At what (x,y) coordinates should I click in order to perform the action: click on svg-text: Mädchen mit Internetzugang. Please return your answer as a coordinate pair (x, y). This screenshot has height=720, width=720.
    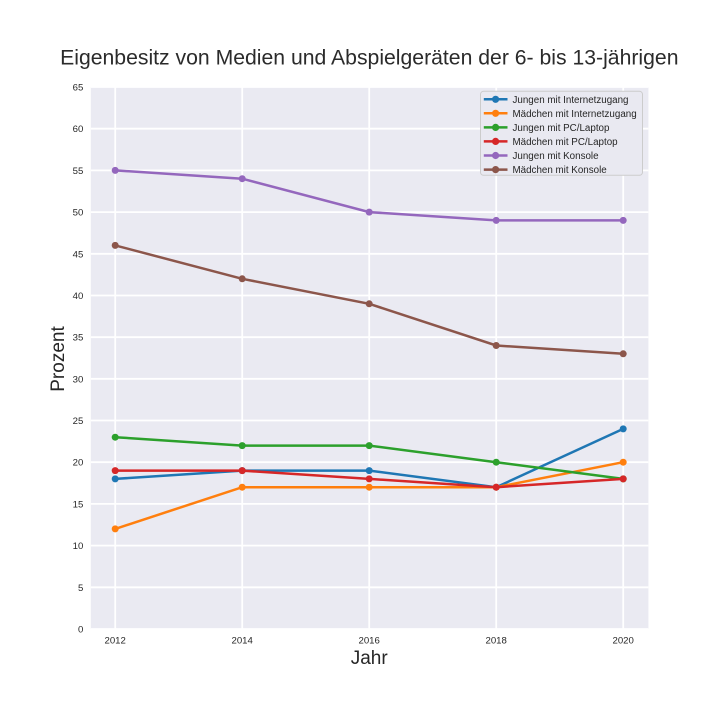
    Looking at the image, I should click on (575, 114).